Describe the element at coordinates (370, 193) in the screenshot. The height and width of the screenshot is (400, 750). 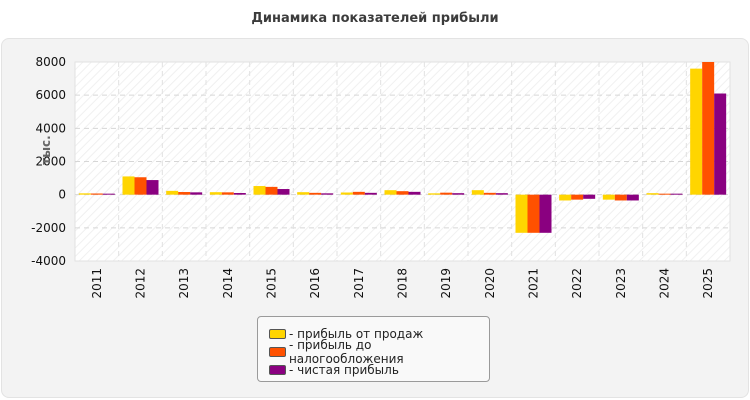
I see `bar-2017-s3` at that location.